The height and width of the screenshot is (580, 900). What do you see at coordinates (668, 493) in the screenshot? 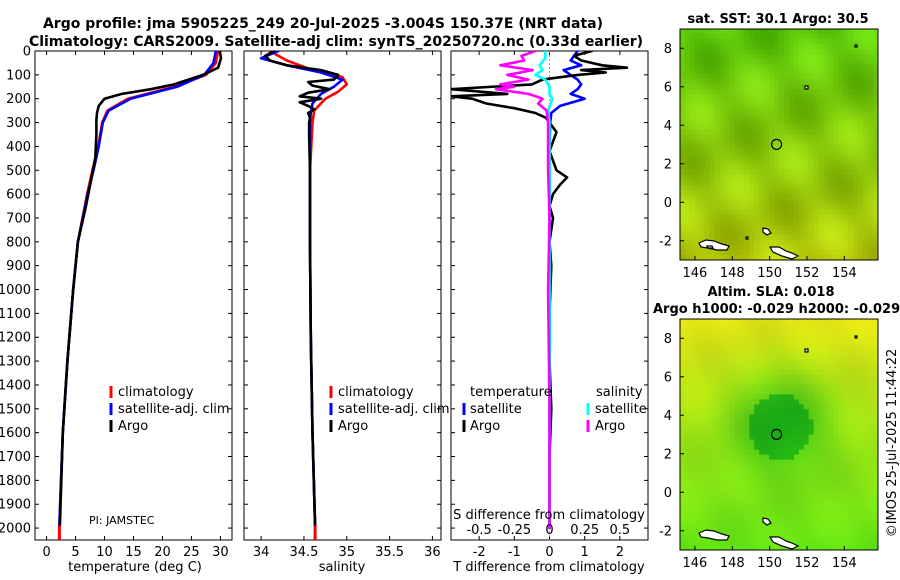
I see `map-y-tick-label: 0` at bounding box center [668, 493].